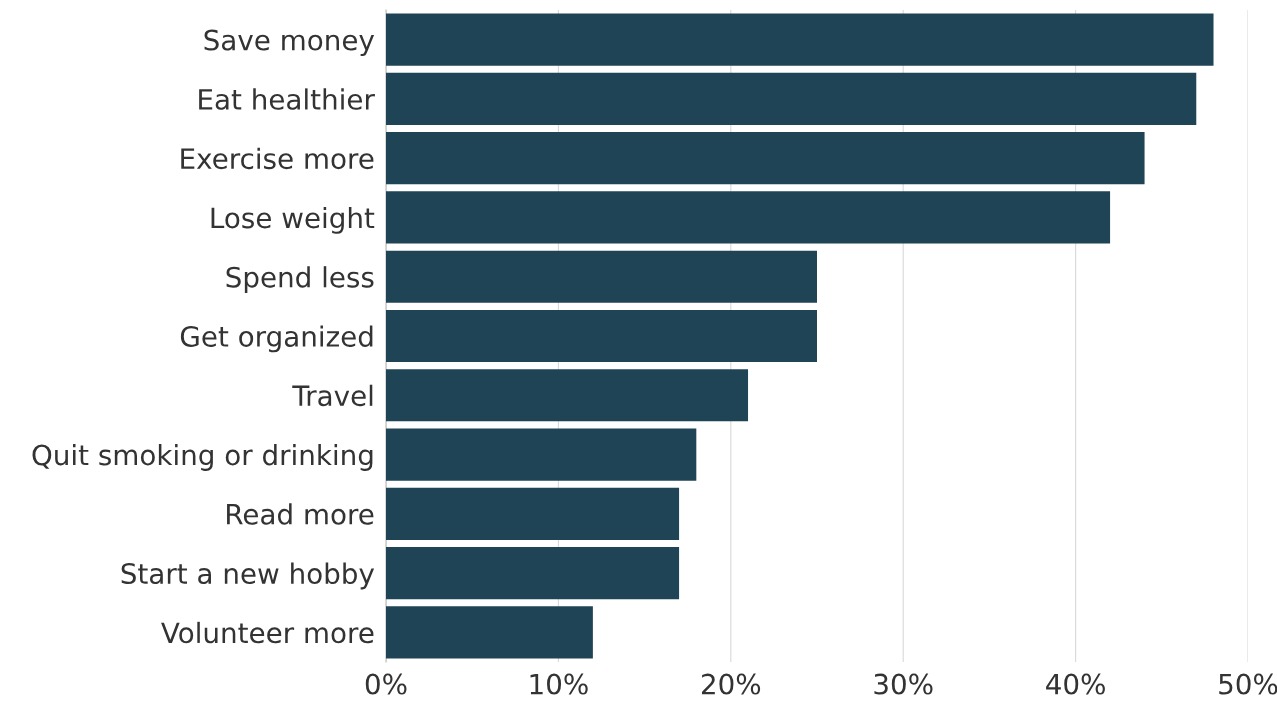 The height and width of the screenshot is (721, 1277). What do you see at coordinates (1075, 684) in the screenshot?
I see `x-tick-label: 40%` at bounding box center [1075, 684].